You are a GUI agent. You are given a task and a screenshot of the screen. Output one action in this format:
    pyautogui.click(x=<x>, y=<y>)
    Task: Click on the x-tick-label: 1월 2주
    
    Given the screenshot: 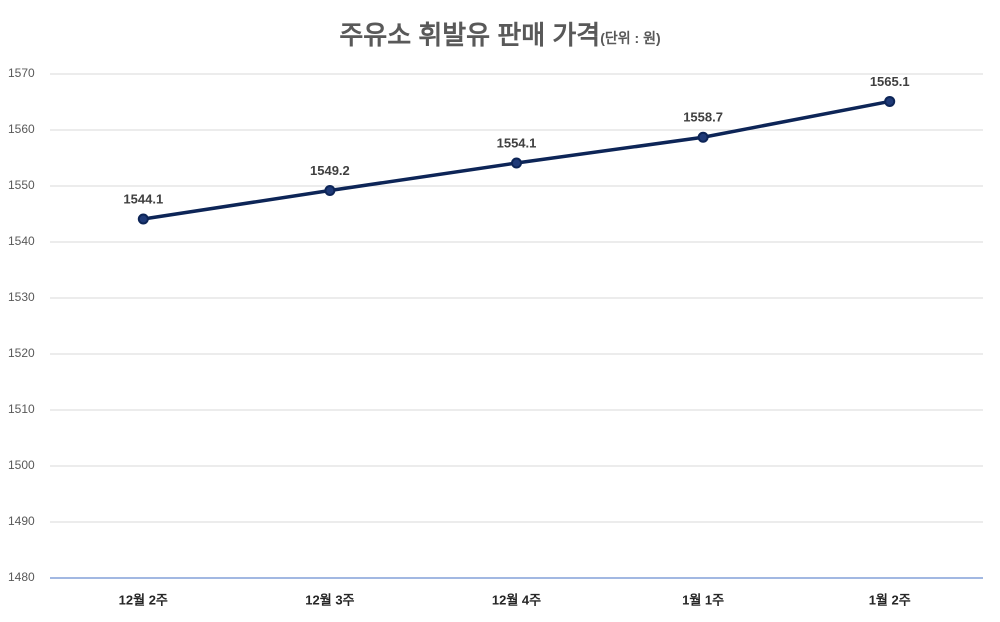 What is the action you would take?
    pyautogui.click(x=890, y=599)
    